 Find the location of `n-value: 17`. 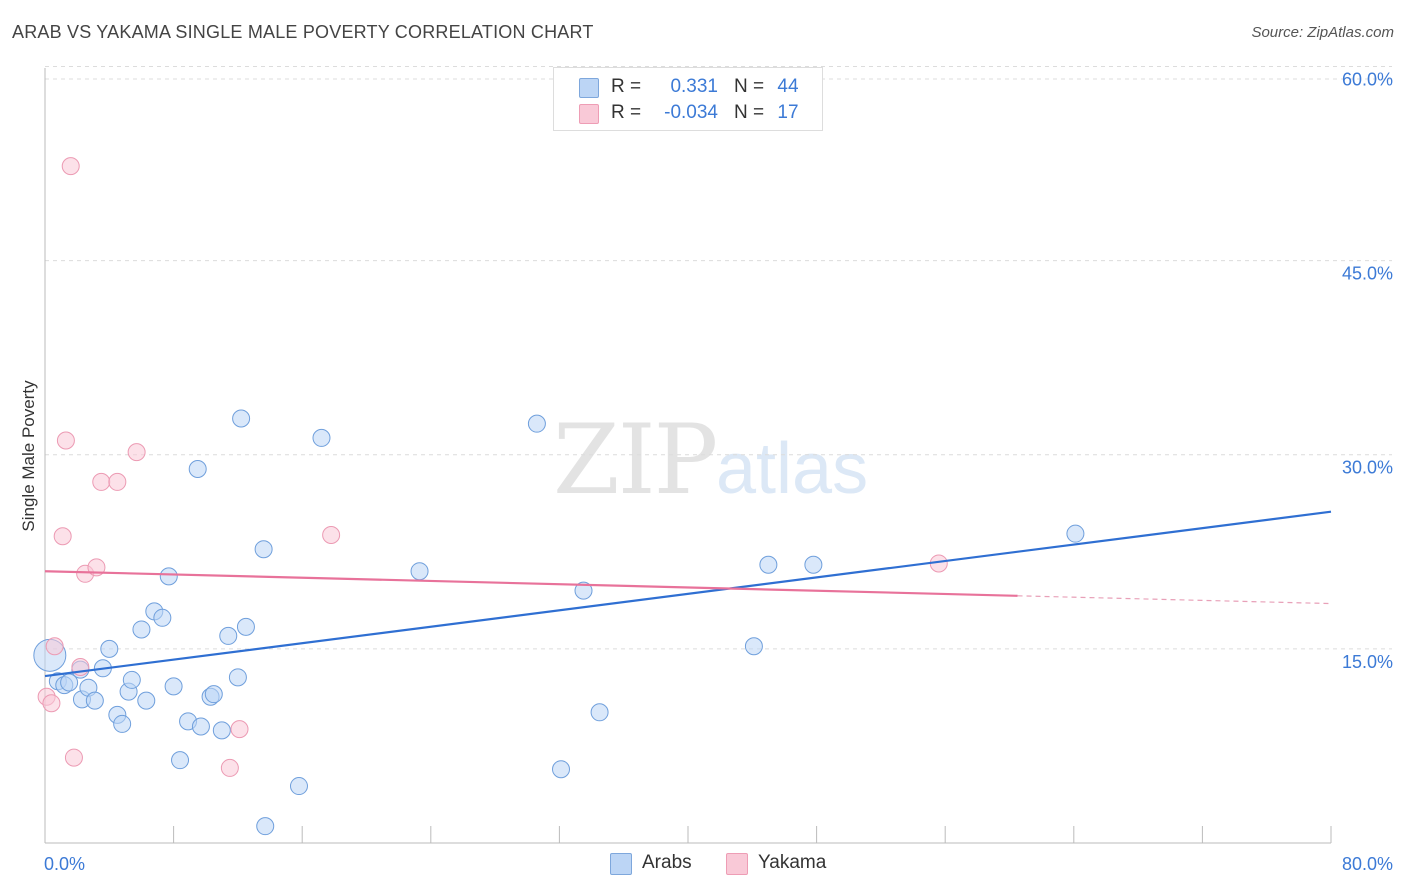

n-value: 17 is located at coordinates (788, 112).